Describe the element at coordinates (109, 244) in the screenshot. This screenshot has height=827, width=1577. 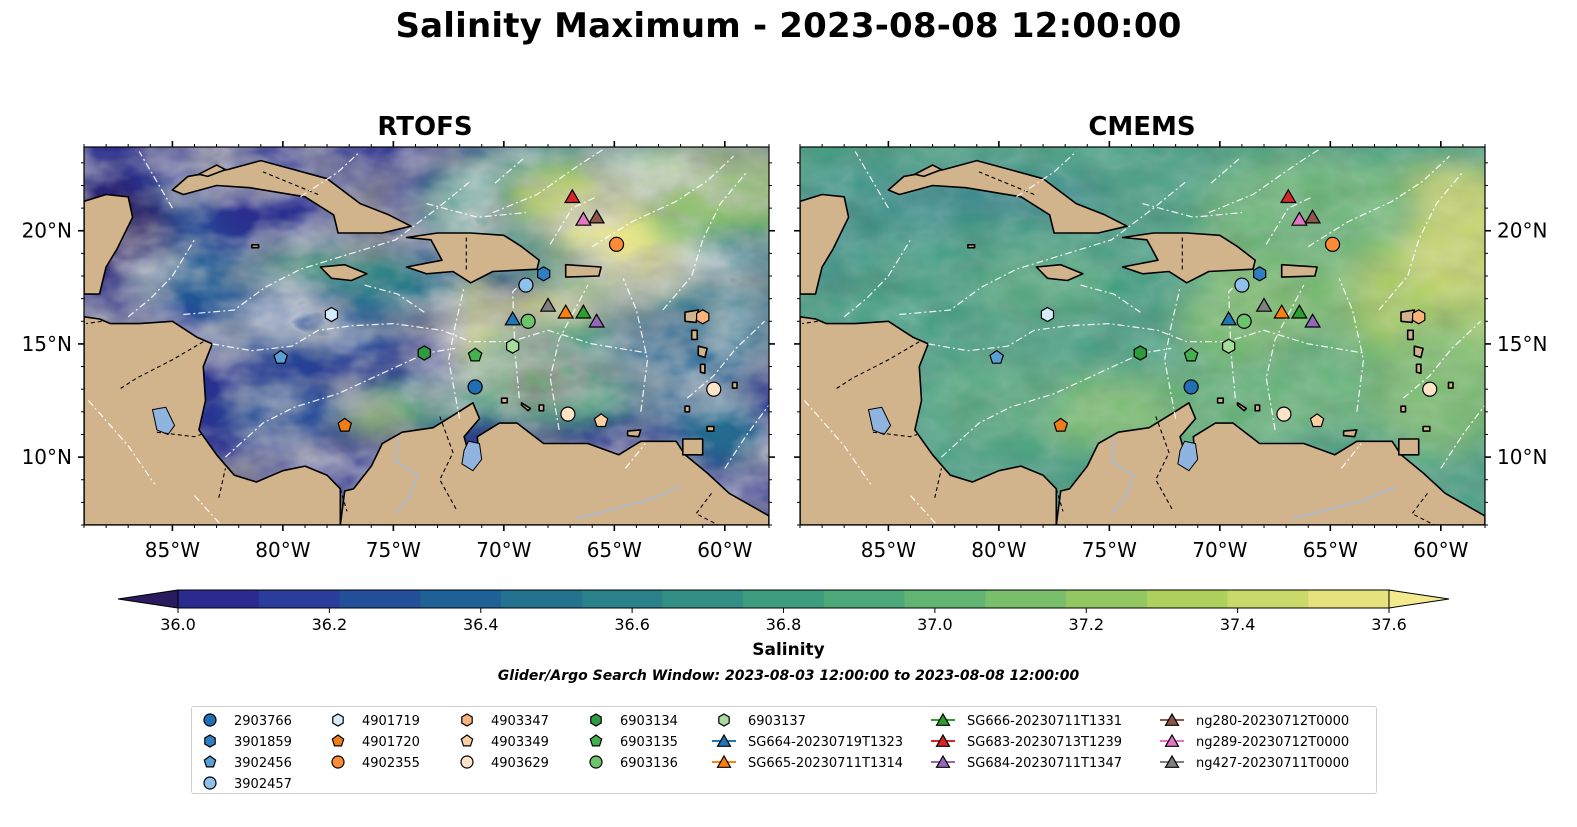
I see `land-yucatan` at that location.